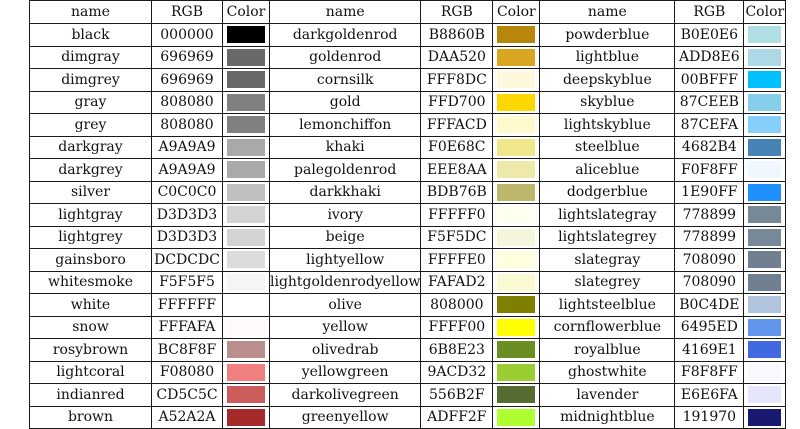 The image size is (800, 429). Describe the element at coordinates (187, 35) in the screenshot. I see `rgb-hex-cell: 000000` at that location.